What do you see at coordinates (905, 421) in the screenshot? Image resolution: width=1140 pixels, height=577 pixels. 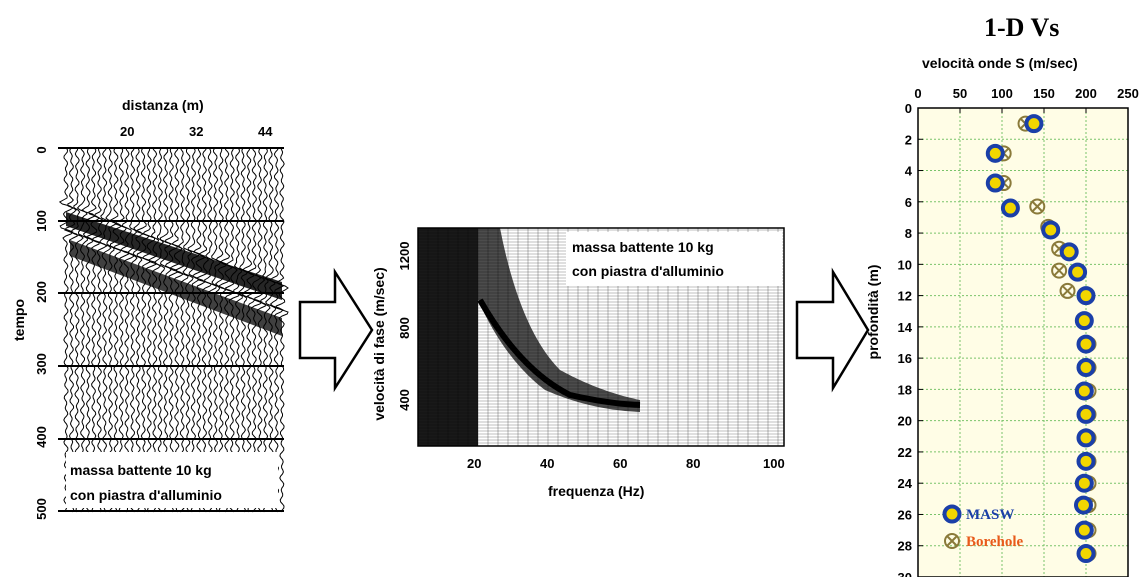 I see `profile-ytick-label: 20` at bounding box center [905, 421].